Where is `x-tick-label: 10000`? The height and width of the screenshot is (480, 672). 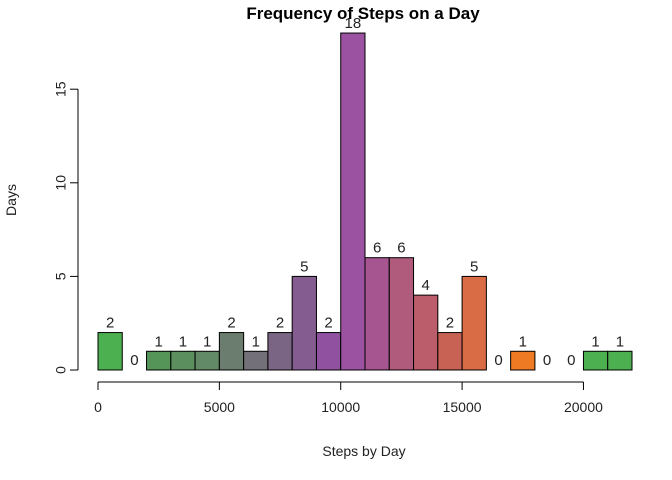 x-tick-label: 10000 is located at coordinates (340, 407).